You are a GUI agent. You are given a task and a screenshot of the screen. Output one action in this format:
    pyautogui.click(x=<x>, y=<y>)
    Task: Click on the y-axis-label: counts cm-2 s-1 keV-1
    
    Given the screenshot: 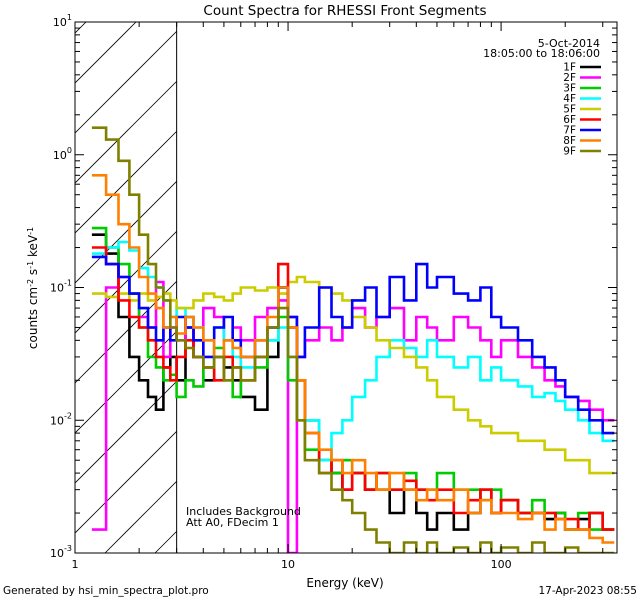 What is the action you would take?
    pyautogui.click(x=33, y=288)
    